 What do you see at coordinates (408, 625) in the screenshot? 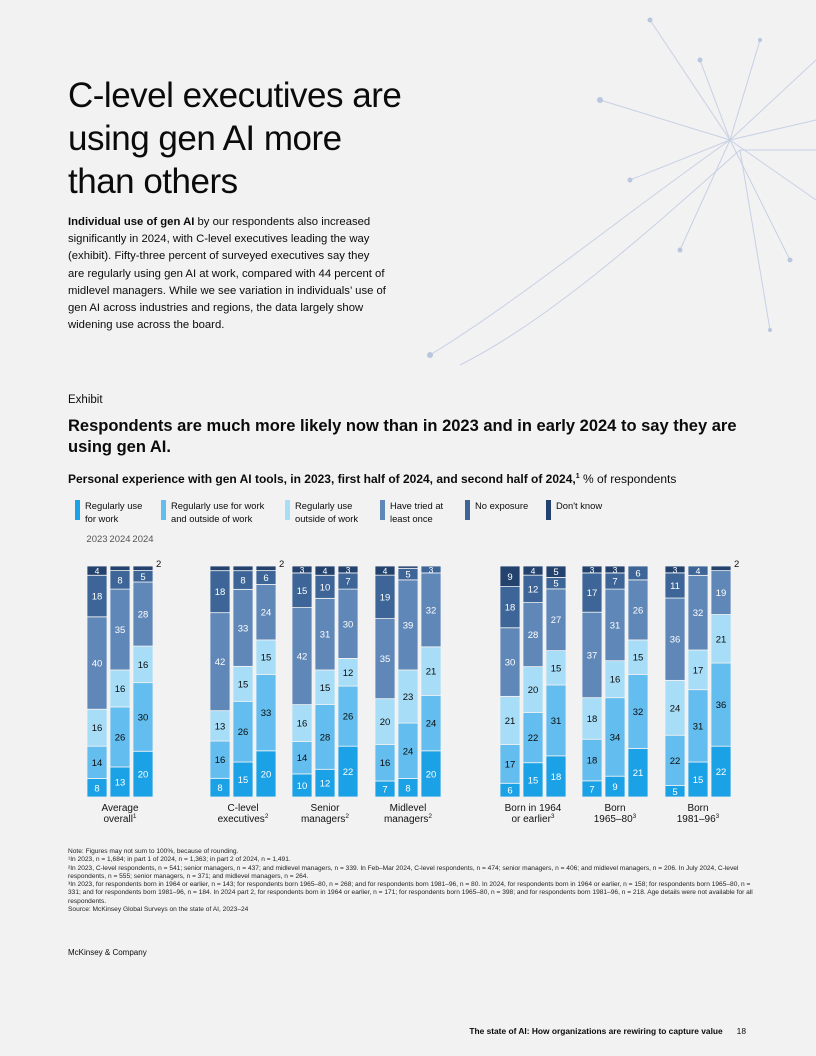
I see `data-label: 39` at bounding box center [408, 625].